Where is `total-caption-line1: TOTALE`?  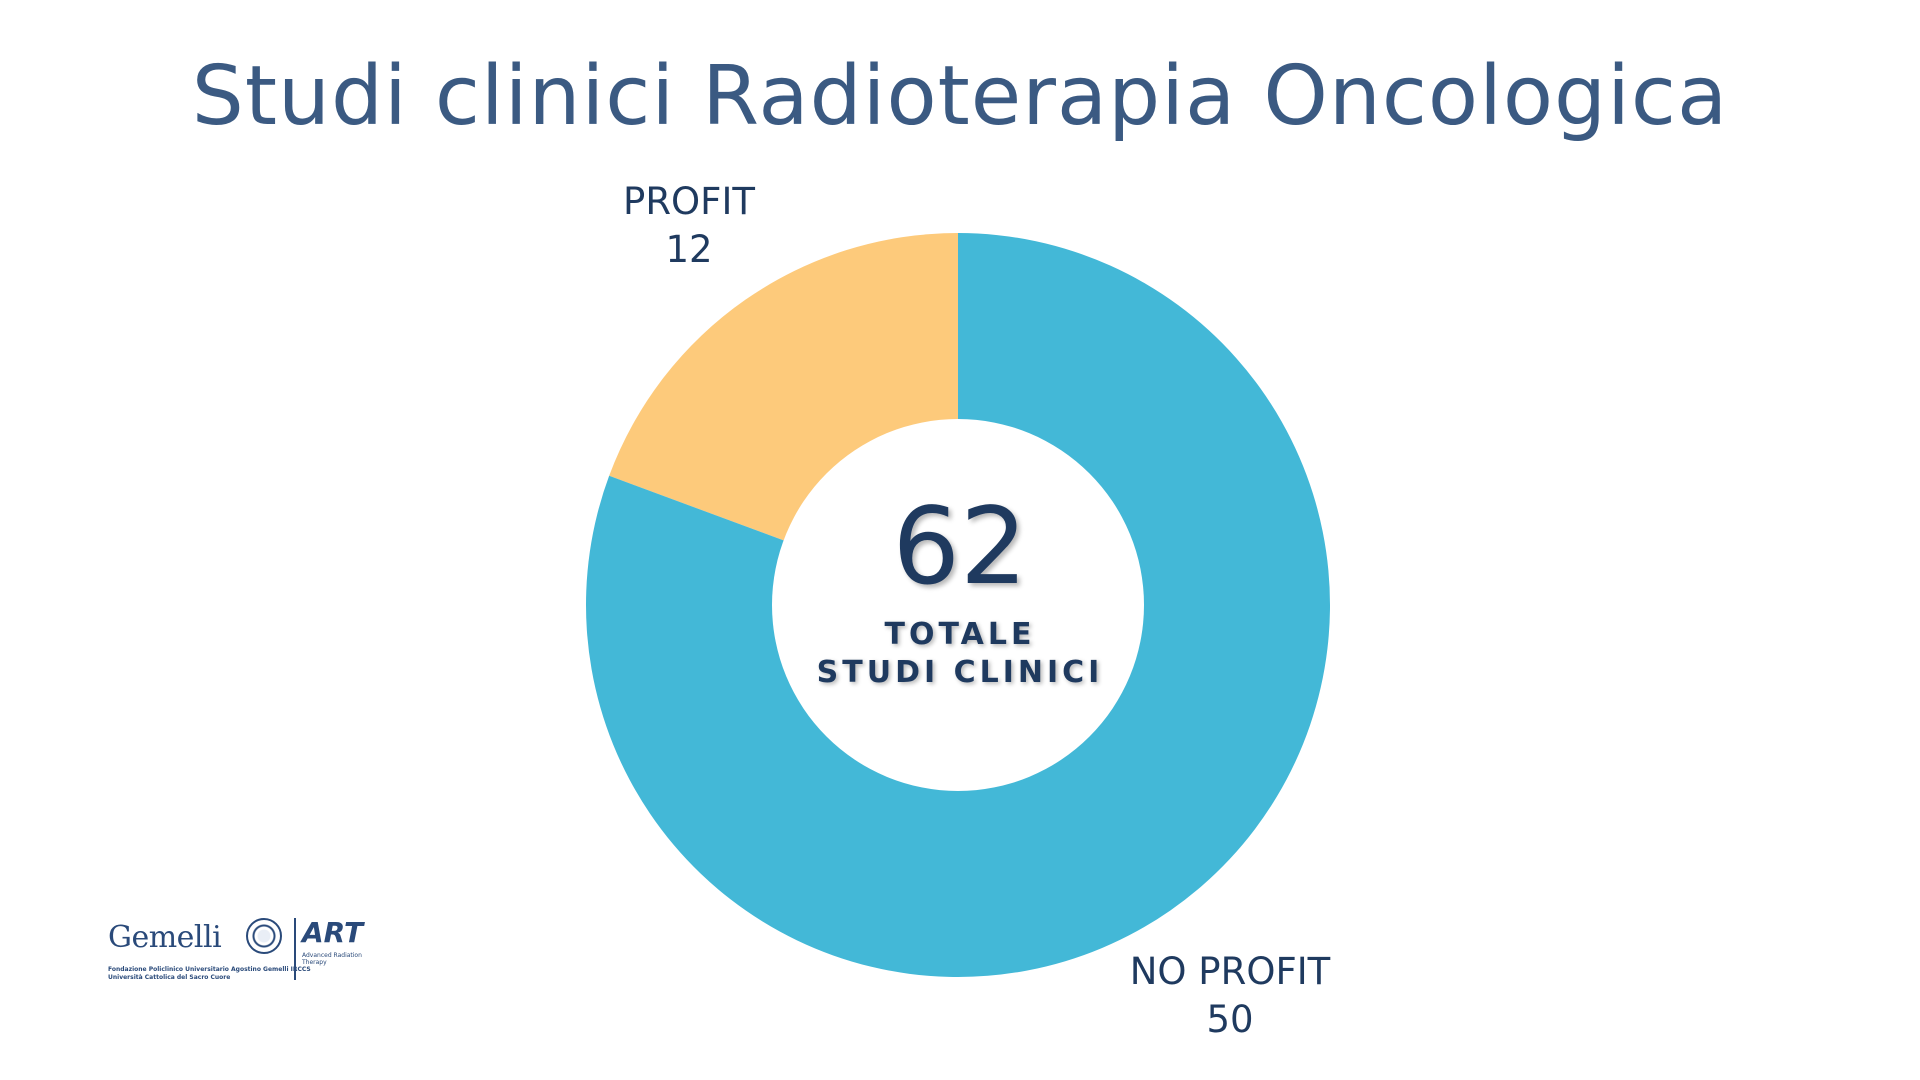
total-caption-line1: TOTALE is located at coordinates (960, 634).